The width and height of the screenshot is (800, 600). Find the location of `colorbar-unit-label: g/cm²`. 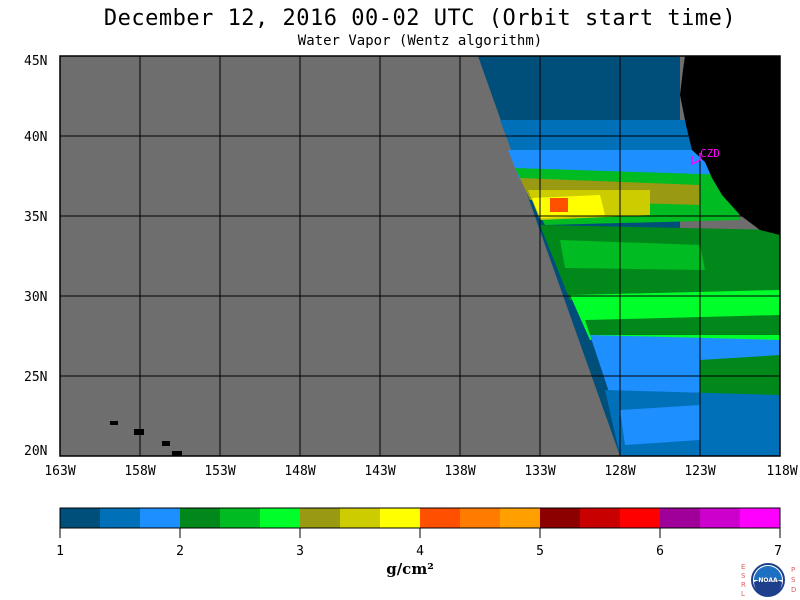

colorbar-unit-label: g/cm² is located at coordinates (410, 569).